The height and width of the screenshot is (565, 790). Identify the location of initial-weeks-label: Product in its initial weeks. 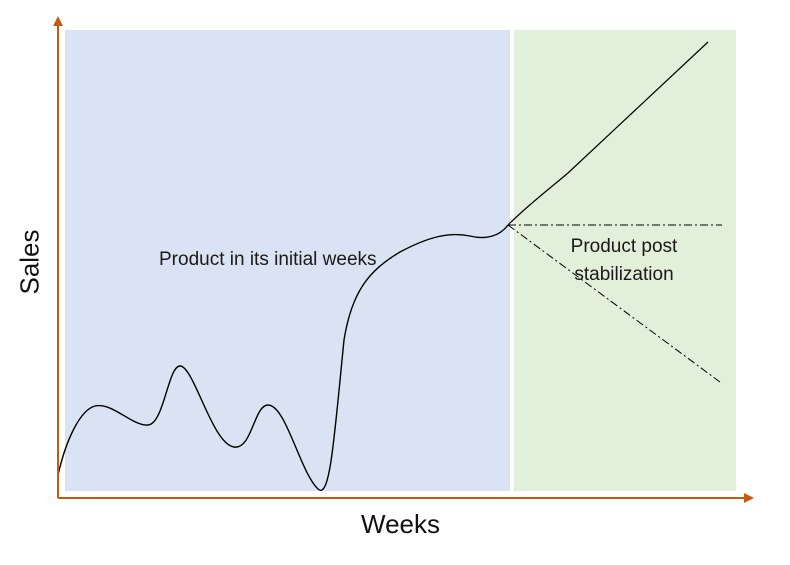
(268, 259).